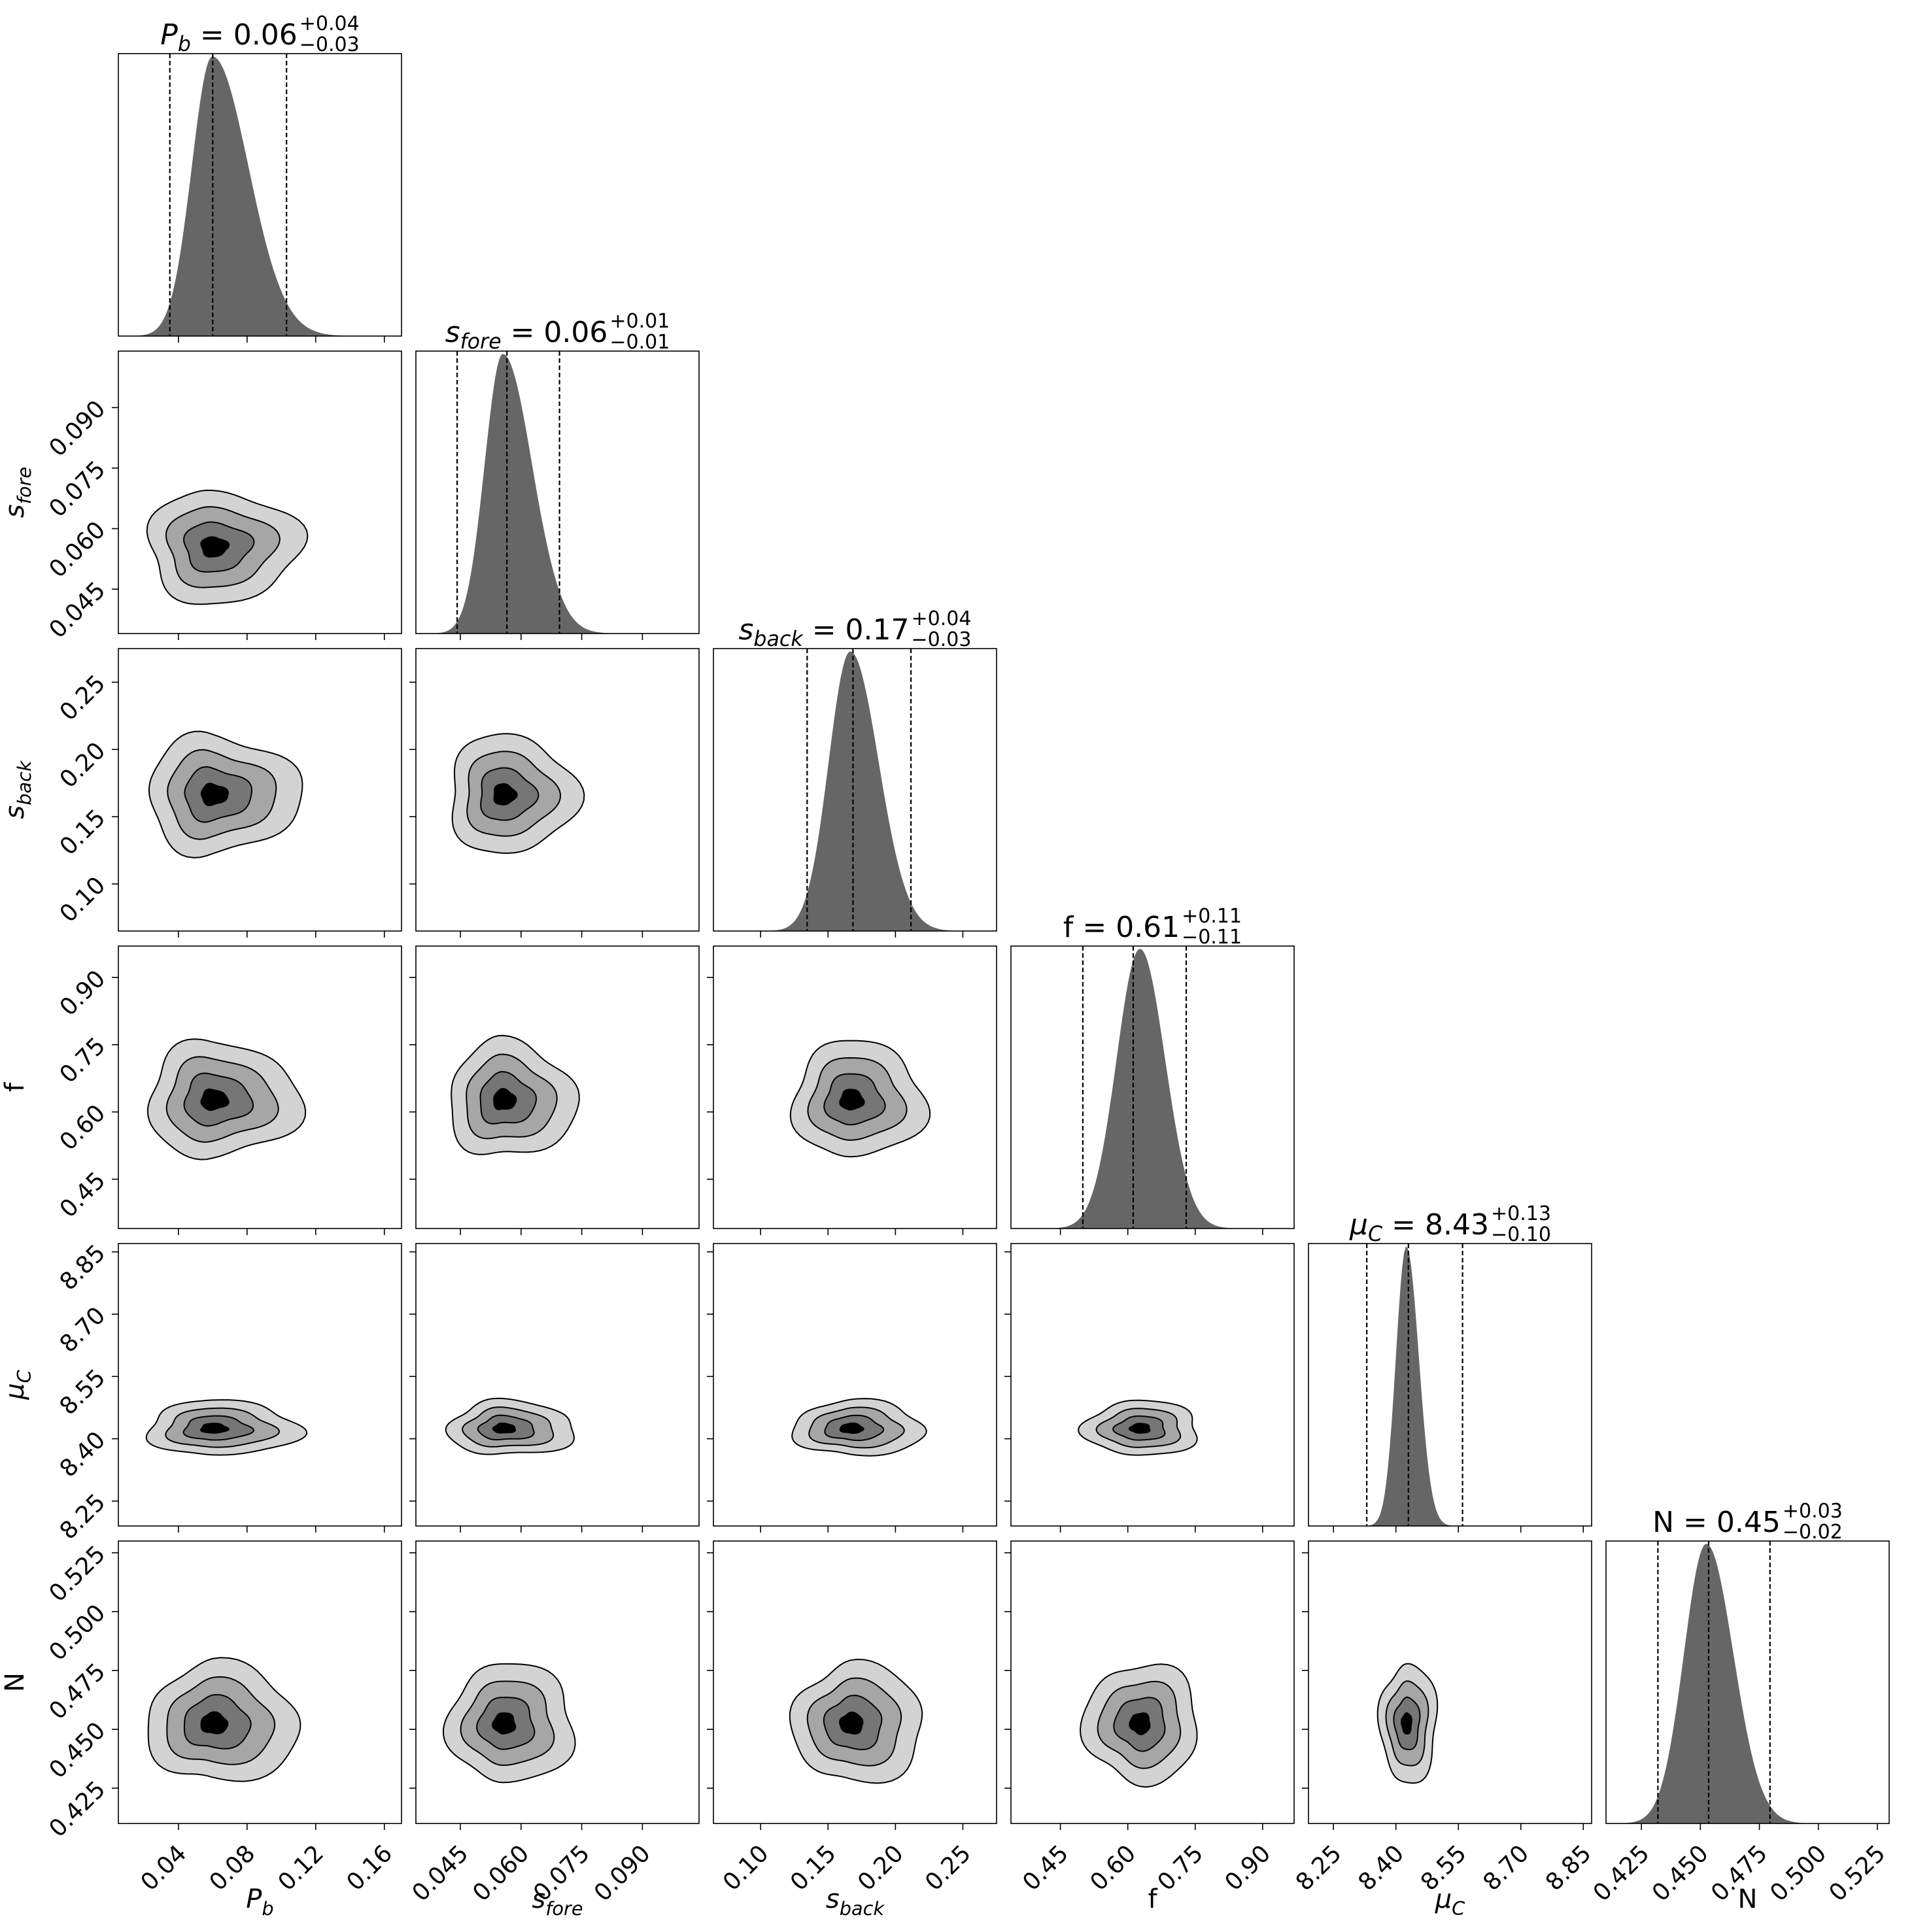  I want to click on contour-panel-Pb-f: 0.45 0.60 0.75 0.90, so click(228, 1090).